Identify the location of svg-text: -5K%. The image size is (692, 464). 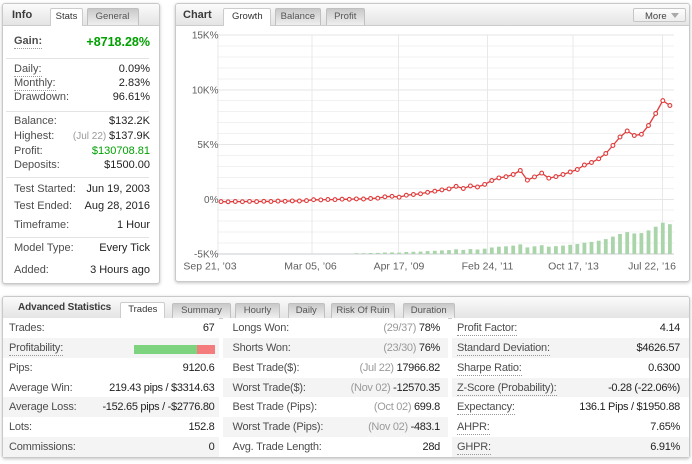
(206, 255).